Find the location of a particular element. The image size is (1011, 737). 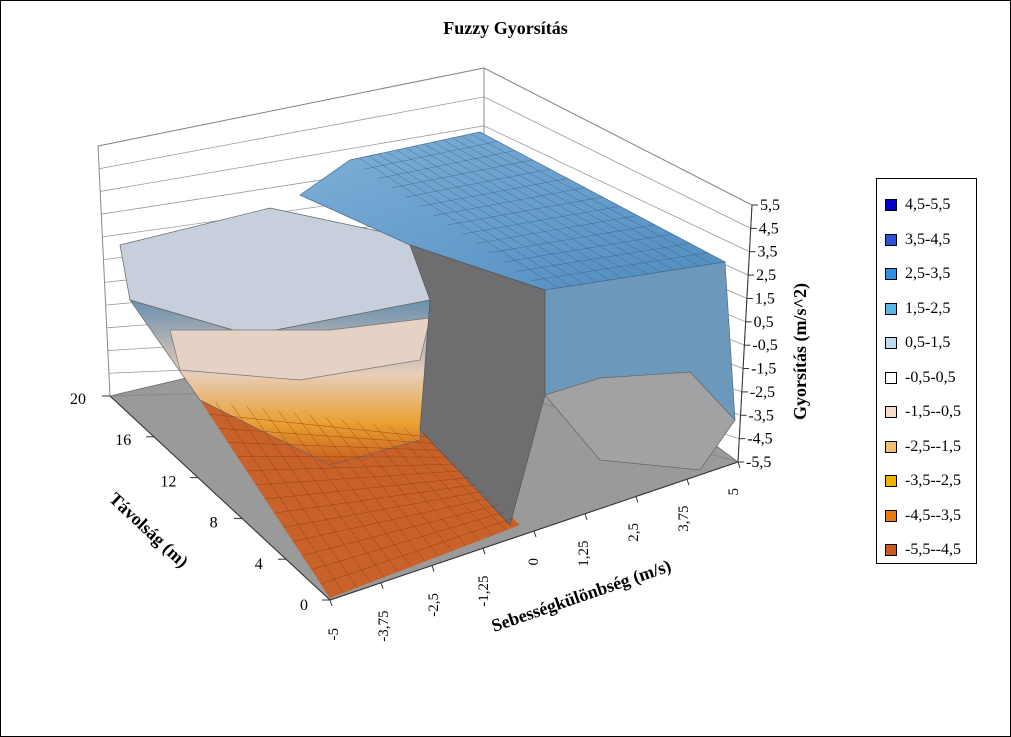

z-axis-line is located at coordinates (745, 333).